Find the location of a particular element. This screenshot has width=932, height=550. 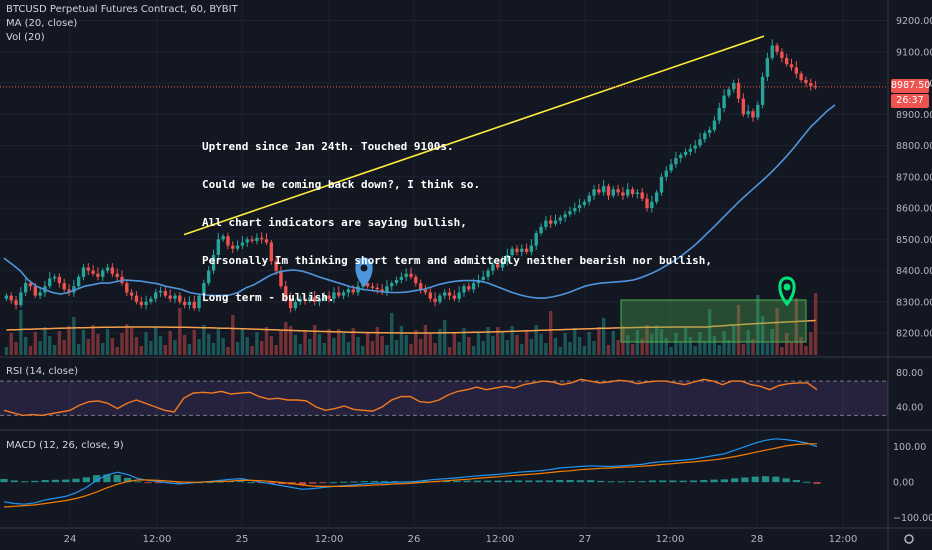

rsi-legend: RSI (14, close) is located at coordinates (42, 371).